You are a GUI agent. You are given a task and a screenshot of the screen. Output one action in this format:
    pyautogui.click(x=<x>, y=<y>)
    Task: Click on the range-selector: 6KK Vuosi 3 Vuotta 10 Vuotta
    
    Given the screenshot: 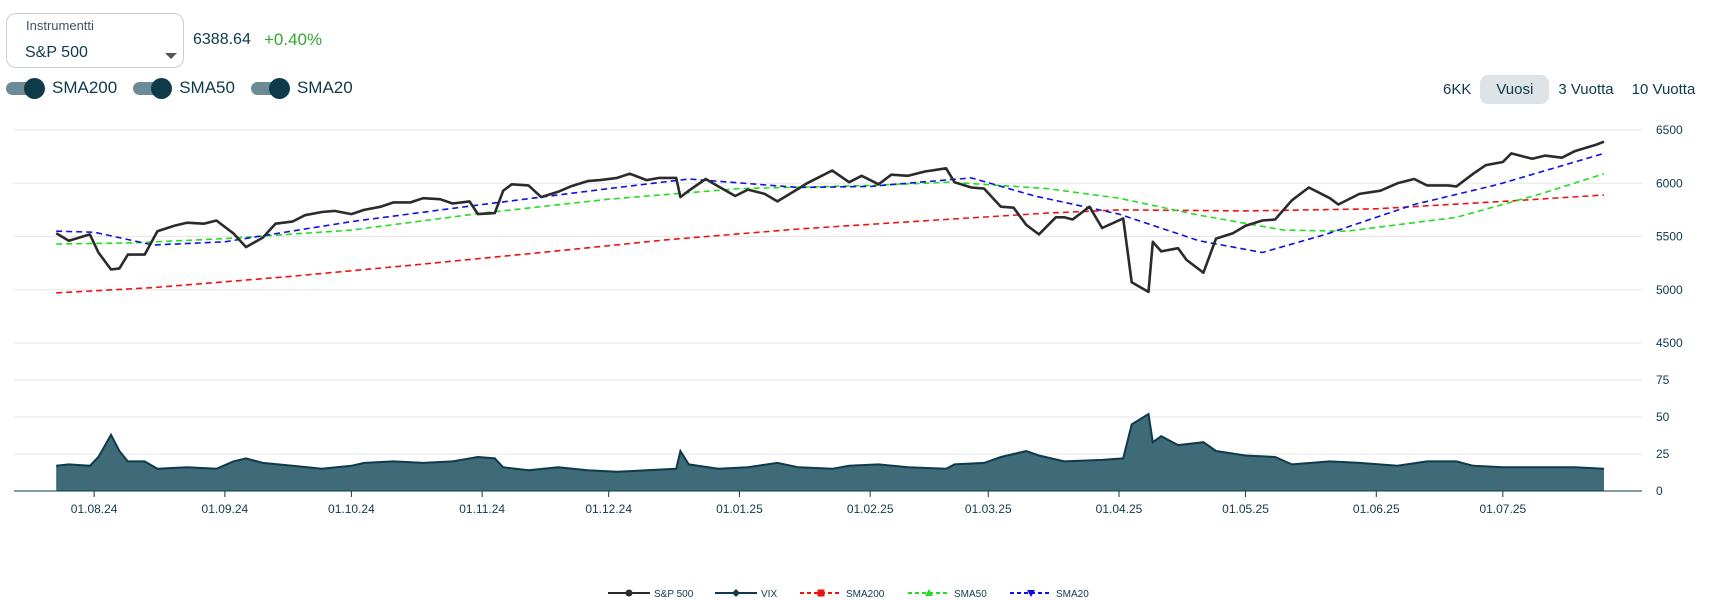 What is the action you would take?
    pyautogui.click(x=1569, y=89)
    